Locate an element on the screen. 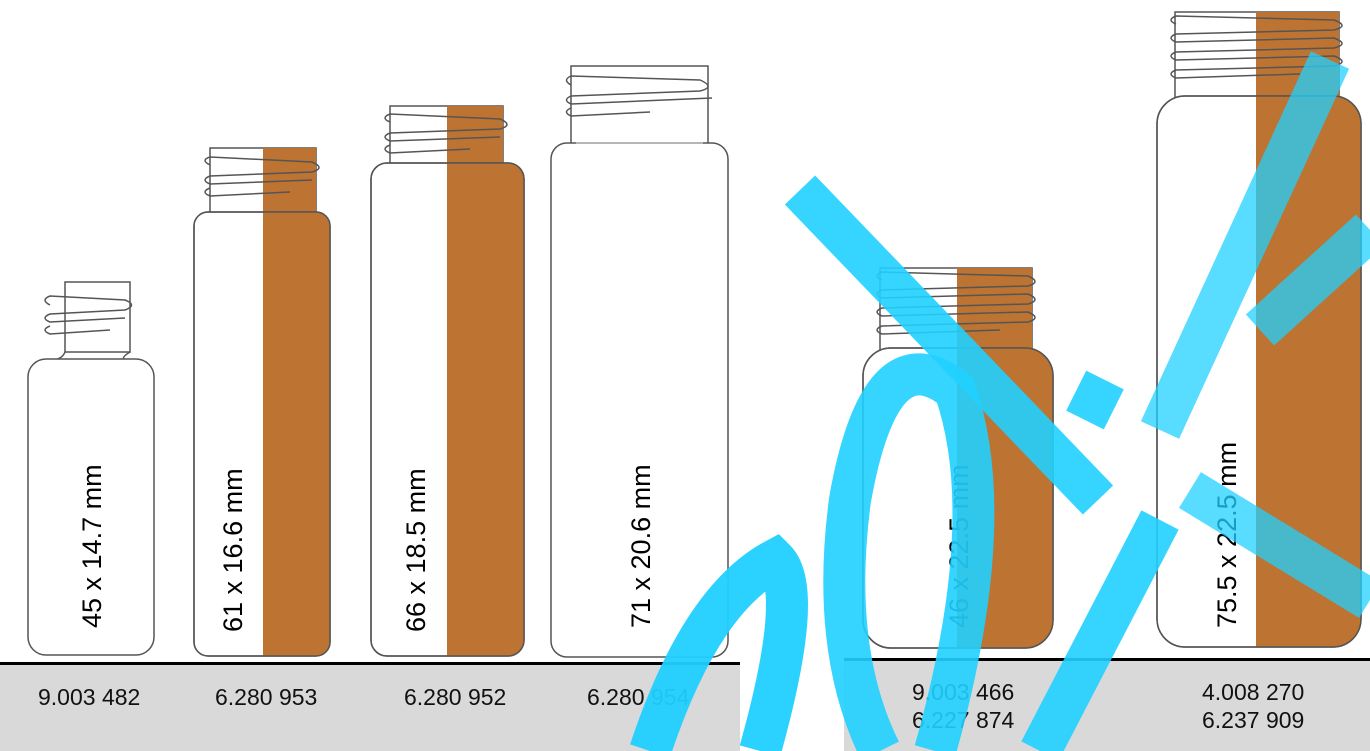 This screenshot has height=751, width=1370. footer-bar-left is located at coordinates (370, 707).